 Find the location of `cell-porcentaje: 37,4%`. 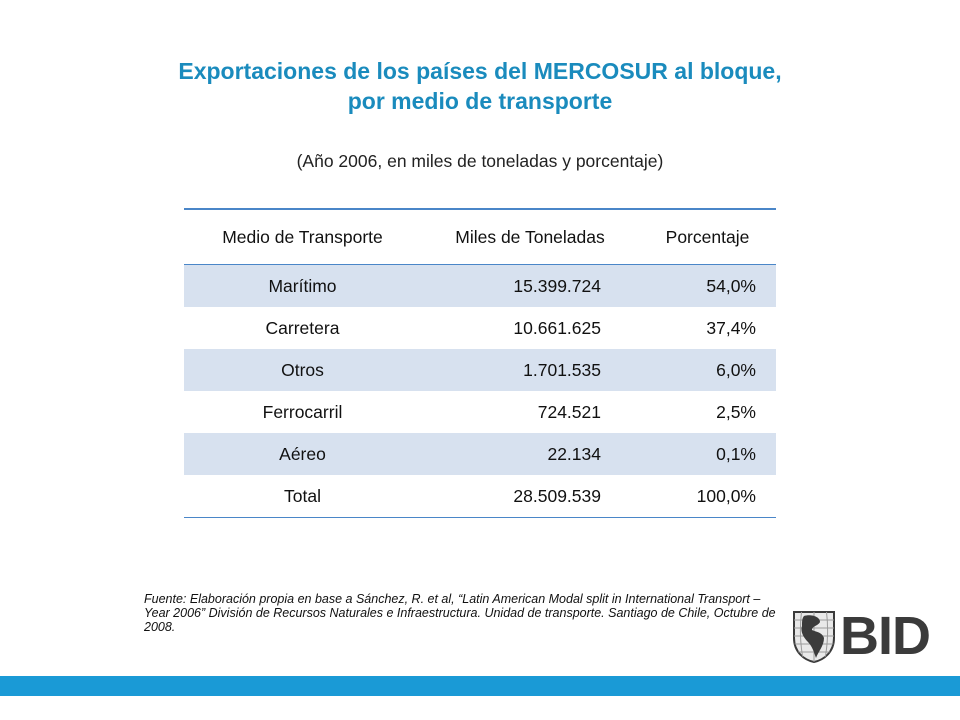

cell-porcentaje: 37,4% is located at coordinates (731, 327).